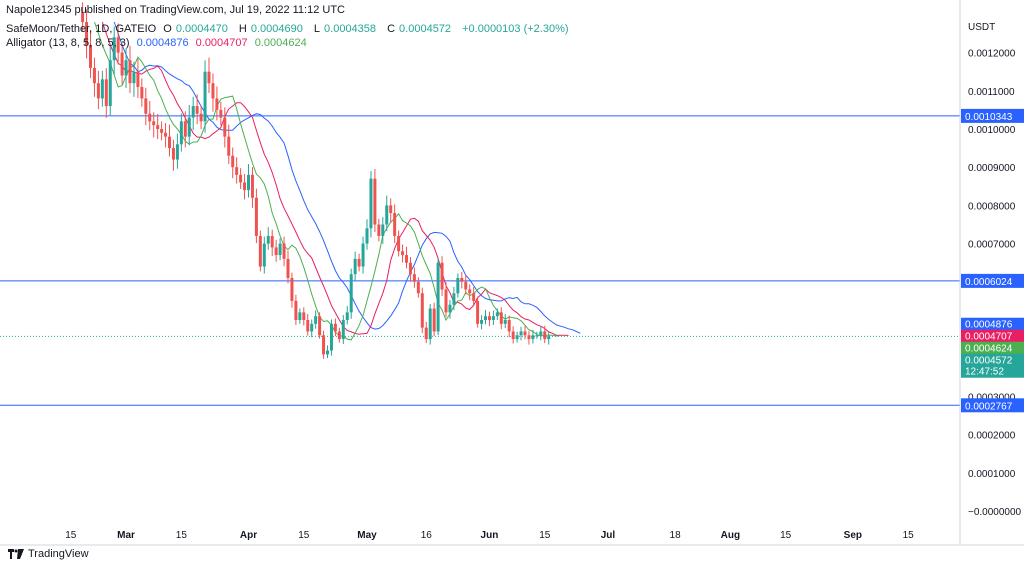 This screenshot has height=567, width=1024. Describe the element at coordinates (490, 535) in the screenshot. I see `x-tick-label: Jun` at that location.